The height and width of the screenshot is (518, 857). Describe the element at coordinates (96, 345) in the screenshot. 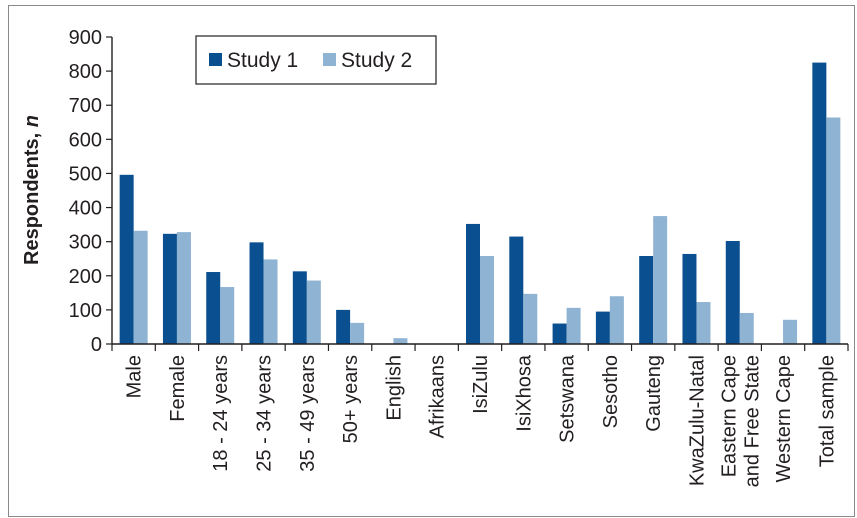

I see `y-tick-label: 0` at that location.